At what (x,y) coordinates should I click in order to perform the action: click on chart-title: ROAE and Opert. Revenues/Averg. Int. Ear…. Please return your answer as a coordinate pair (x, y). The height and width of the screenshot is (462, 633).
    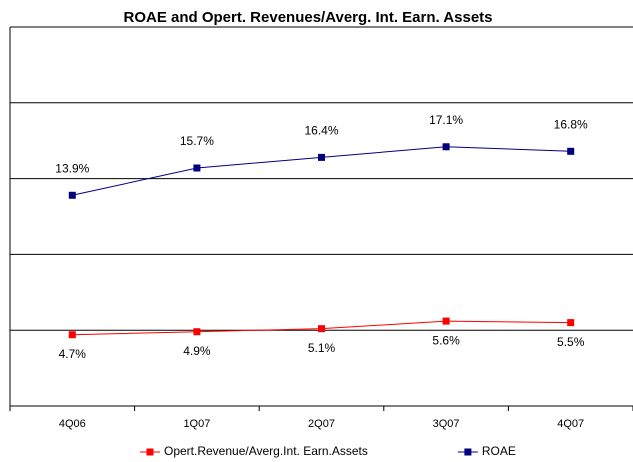
    Looking at the image, I should click on (308, 17).